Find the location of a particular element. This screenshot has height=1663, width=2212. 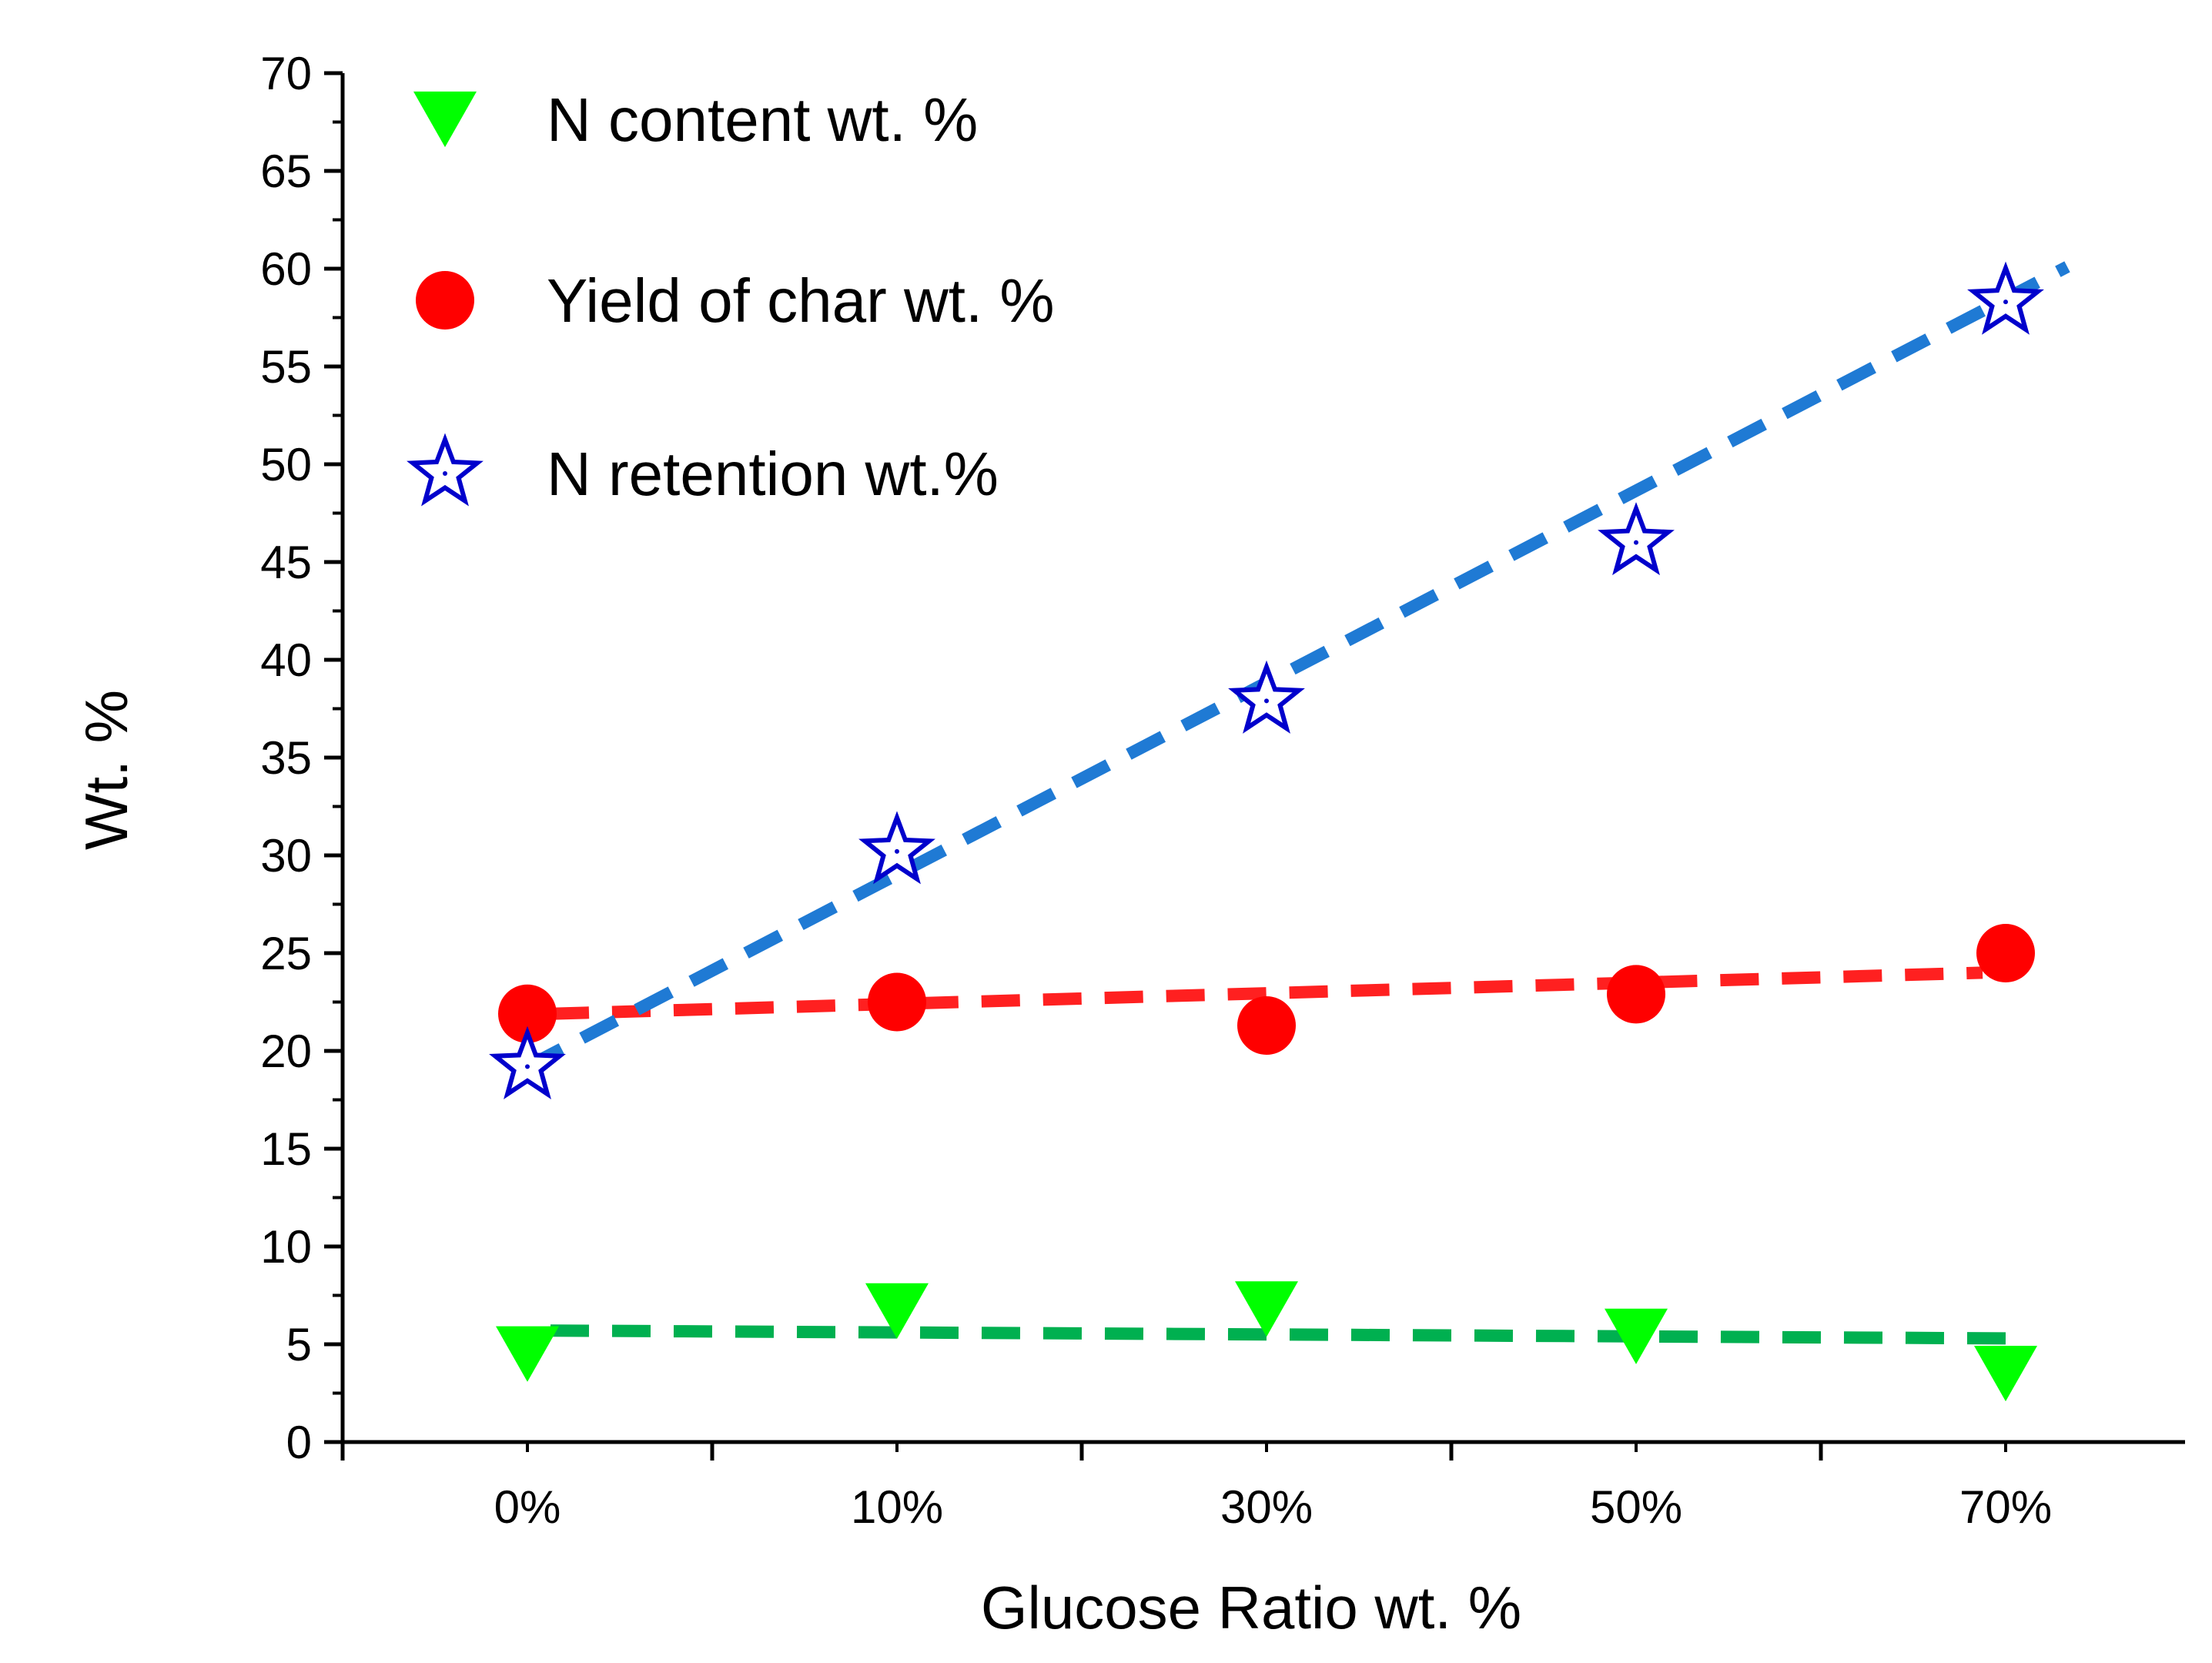

y-tick-label: 60 is located at coordinates (286, 269).